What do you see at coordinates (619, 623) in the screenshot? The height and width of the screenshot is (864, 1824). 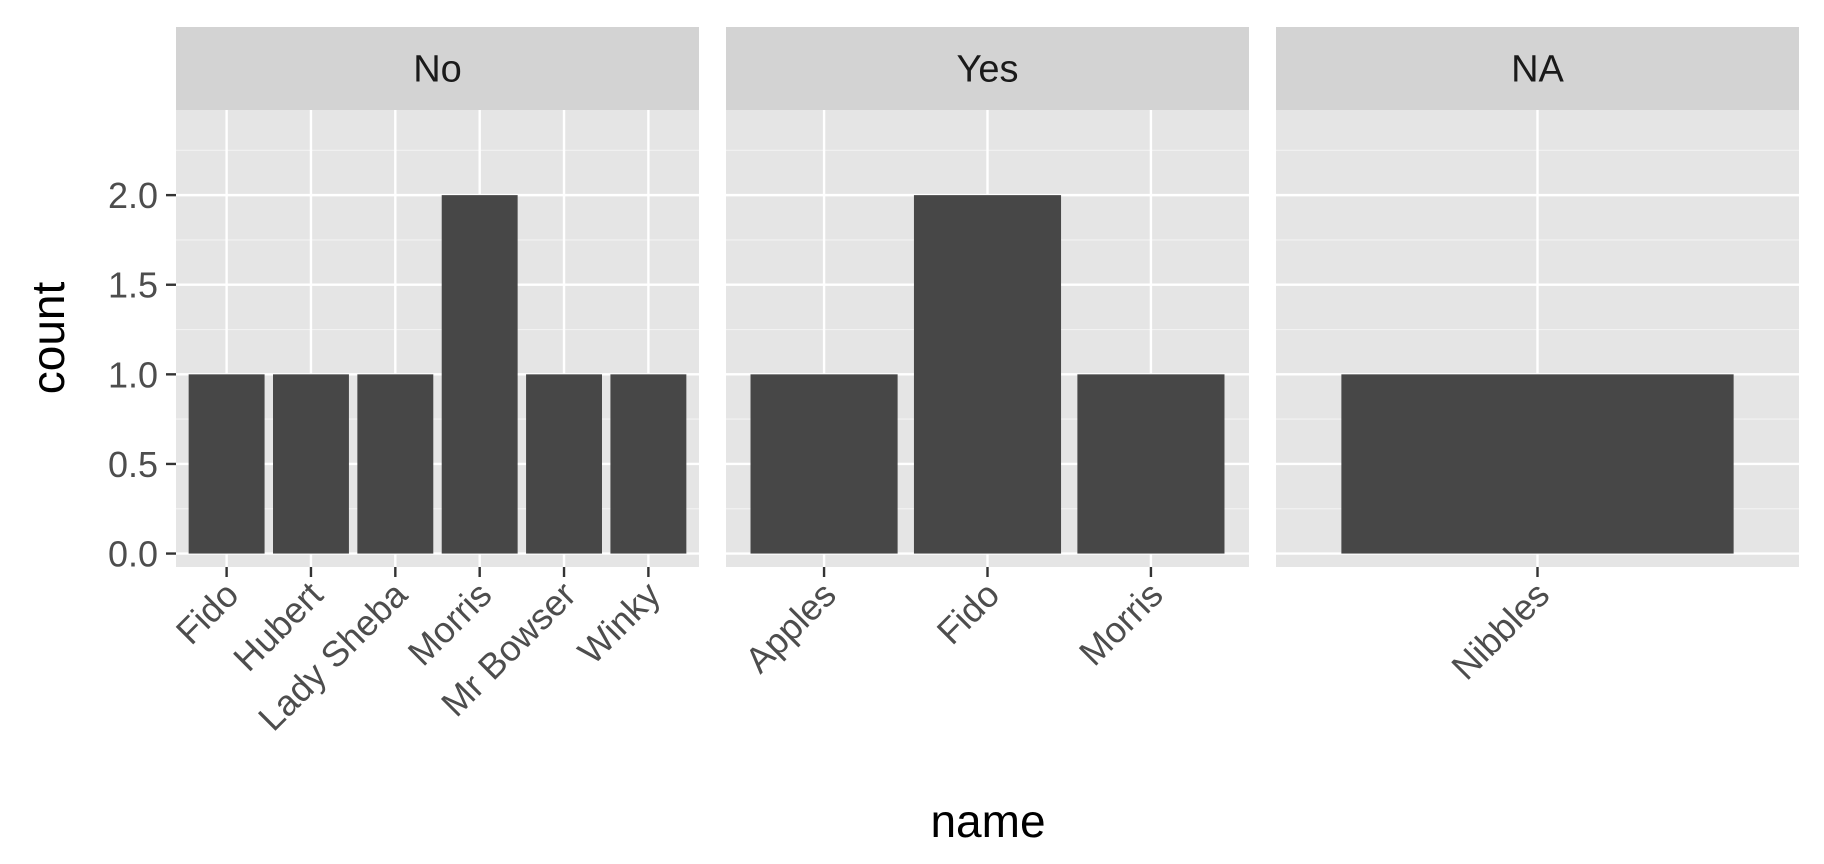 I see `x-tick-label: Winky` at bounding box center [619, 623].